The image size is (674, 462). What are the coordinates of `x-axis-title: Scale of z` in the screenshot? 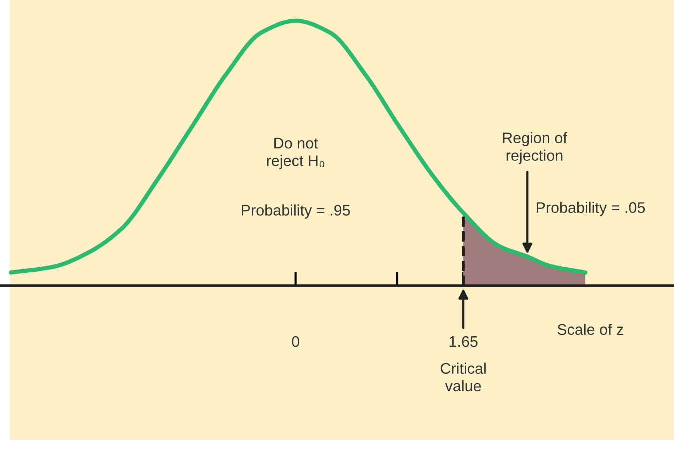 It's located at (591, 330).